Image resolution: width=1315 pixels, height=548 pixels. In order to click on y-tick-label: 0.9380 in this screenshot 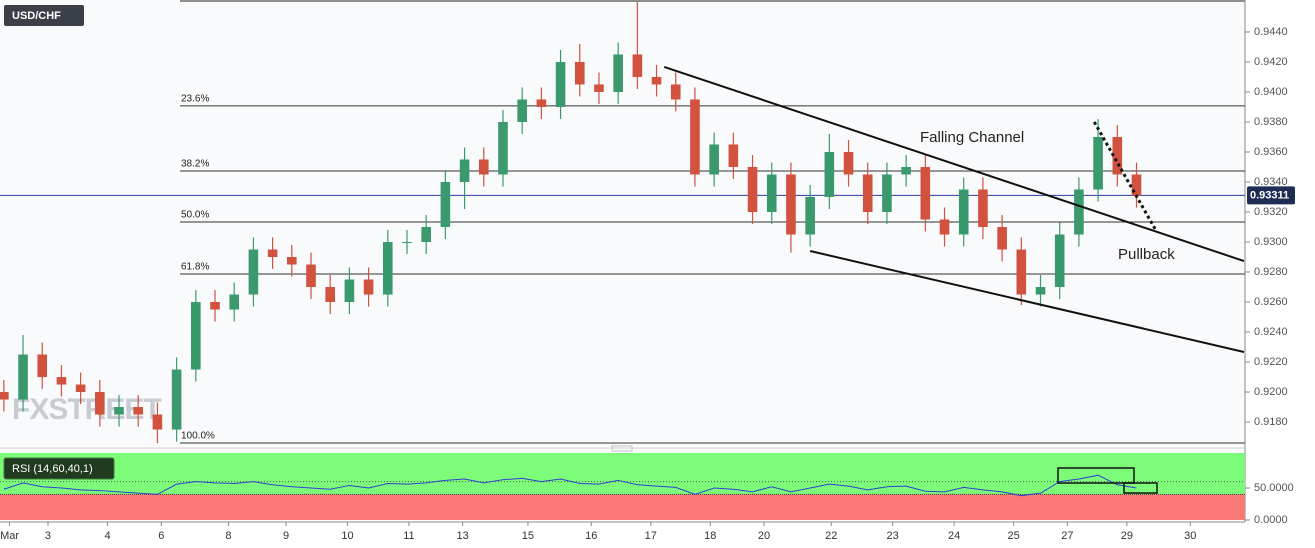, I will do `click(1271, 122)`.